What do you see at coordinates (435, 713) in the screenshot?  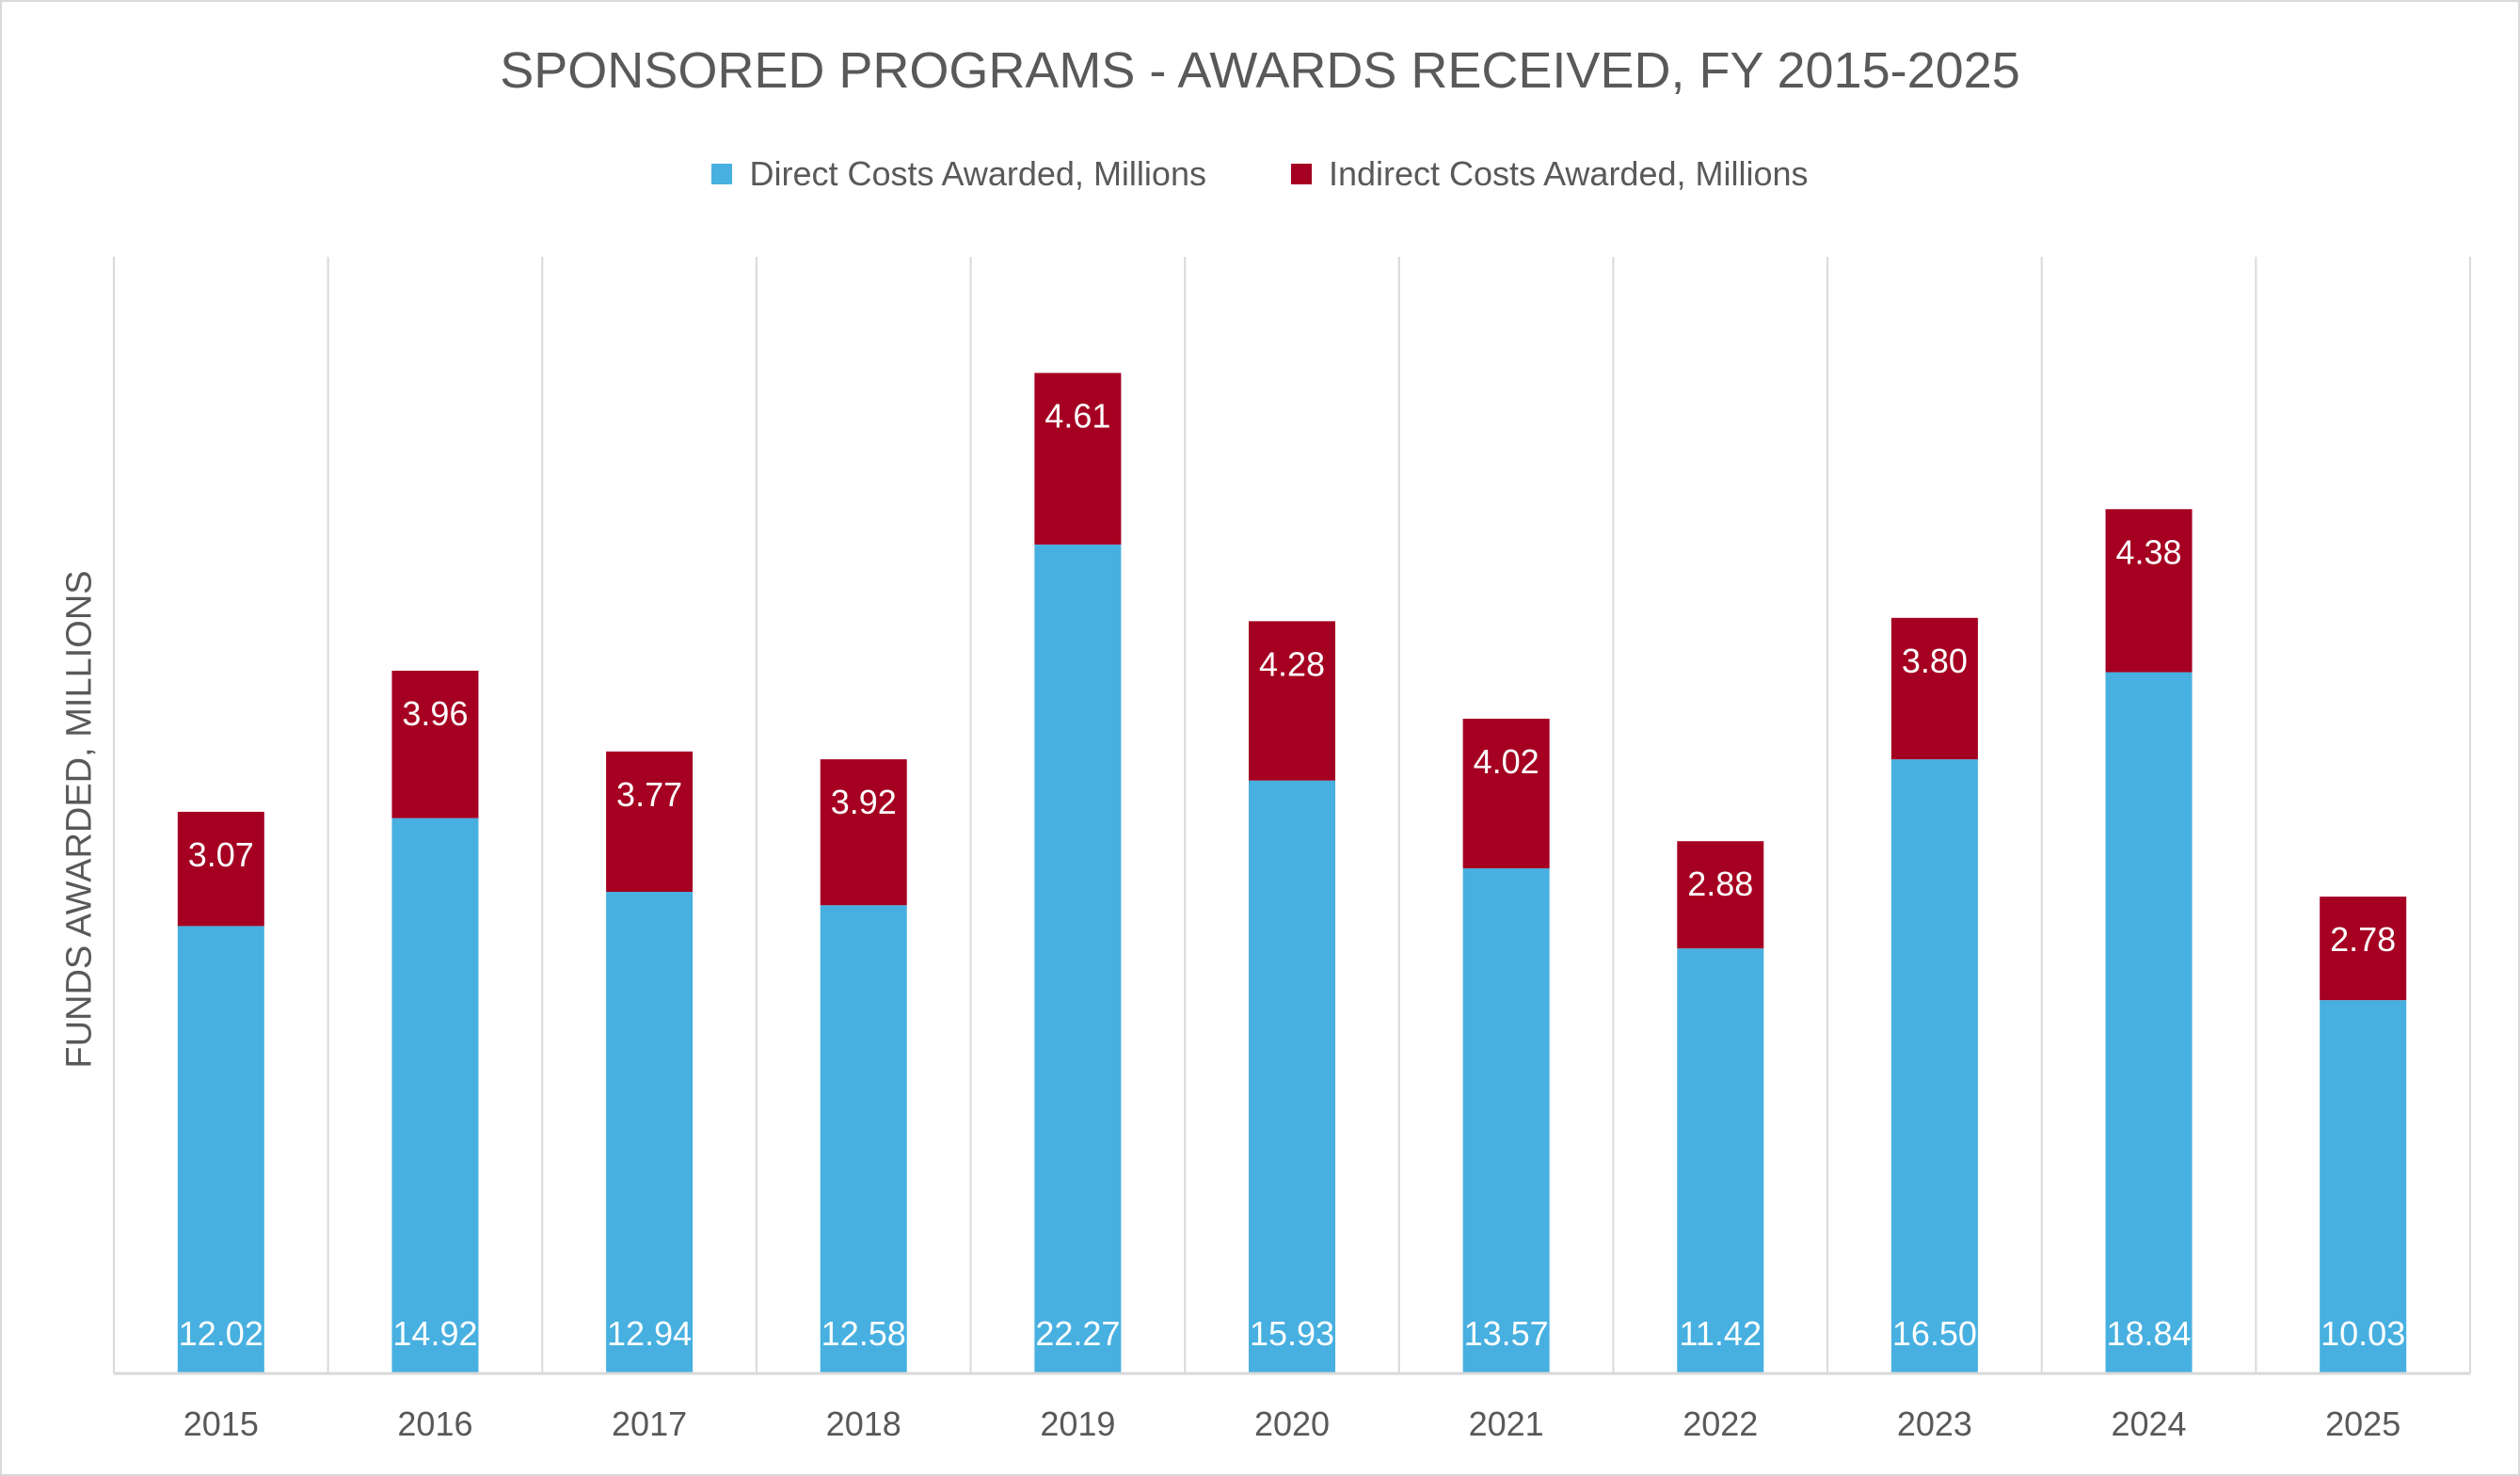 I see `data-label-indirect-2016: 3.96` at bounding box center [435, 713].